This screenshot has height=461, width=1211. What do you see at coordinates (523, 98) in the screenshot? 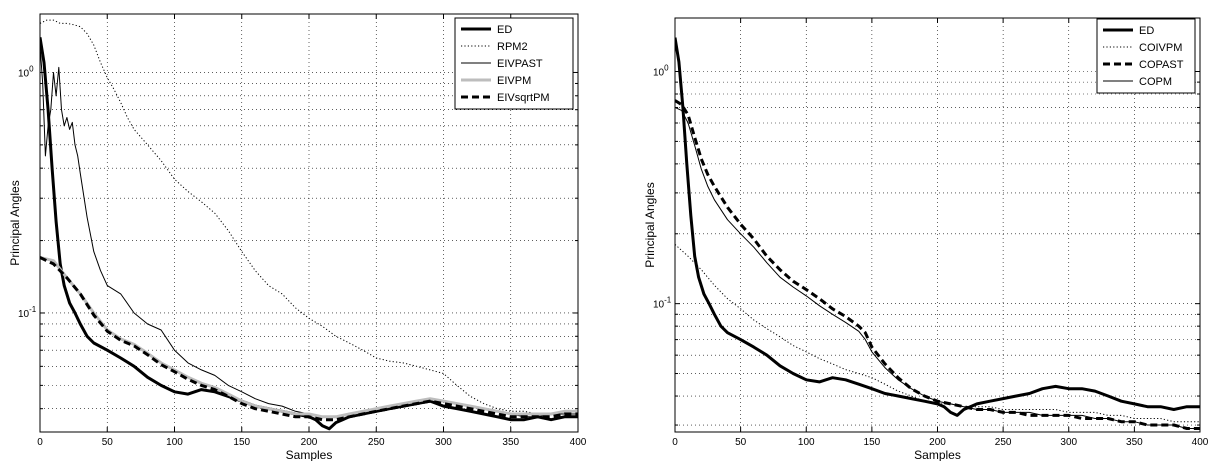
I see `legend-label: EIVsqrtPM` at bounding box center [523, 98].